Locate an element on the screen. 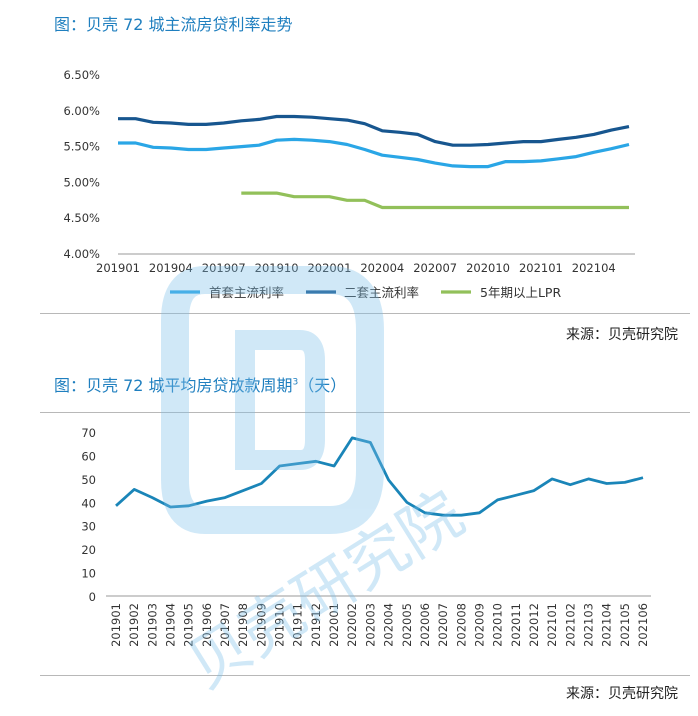 This screenshot has width=698, height=716. x-tick-label: 202105 is located at coordinates (625, 625).